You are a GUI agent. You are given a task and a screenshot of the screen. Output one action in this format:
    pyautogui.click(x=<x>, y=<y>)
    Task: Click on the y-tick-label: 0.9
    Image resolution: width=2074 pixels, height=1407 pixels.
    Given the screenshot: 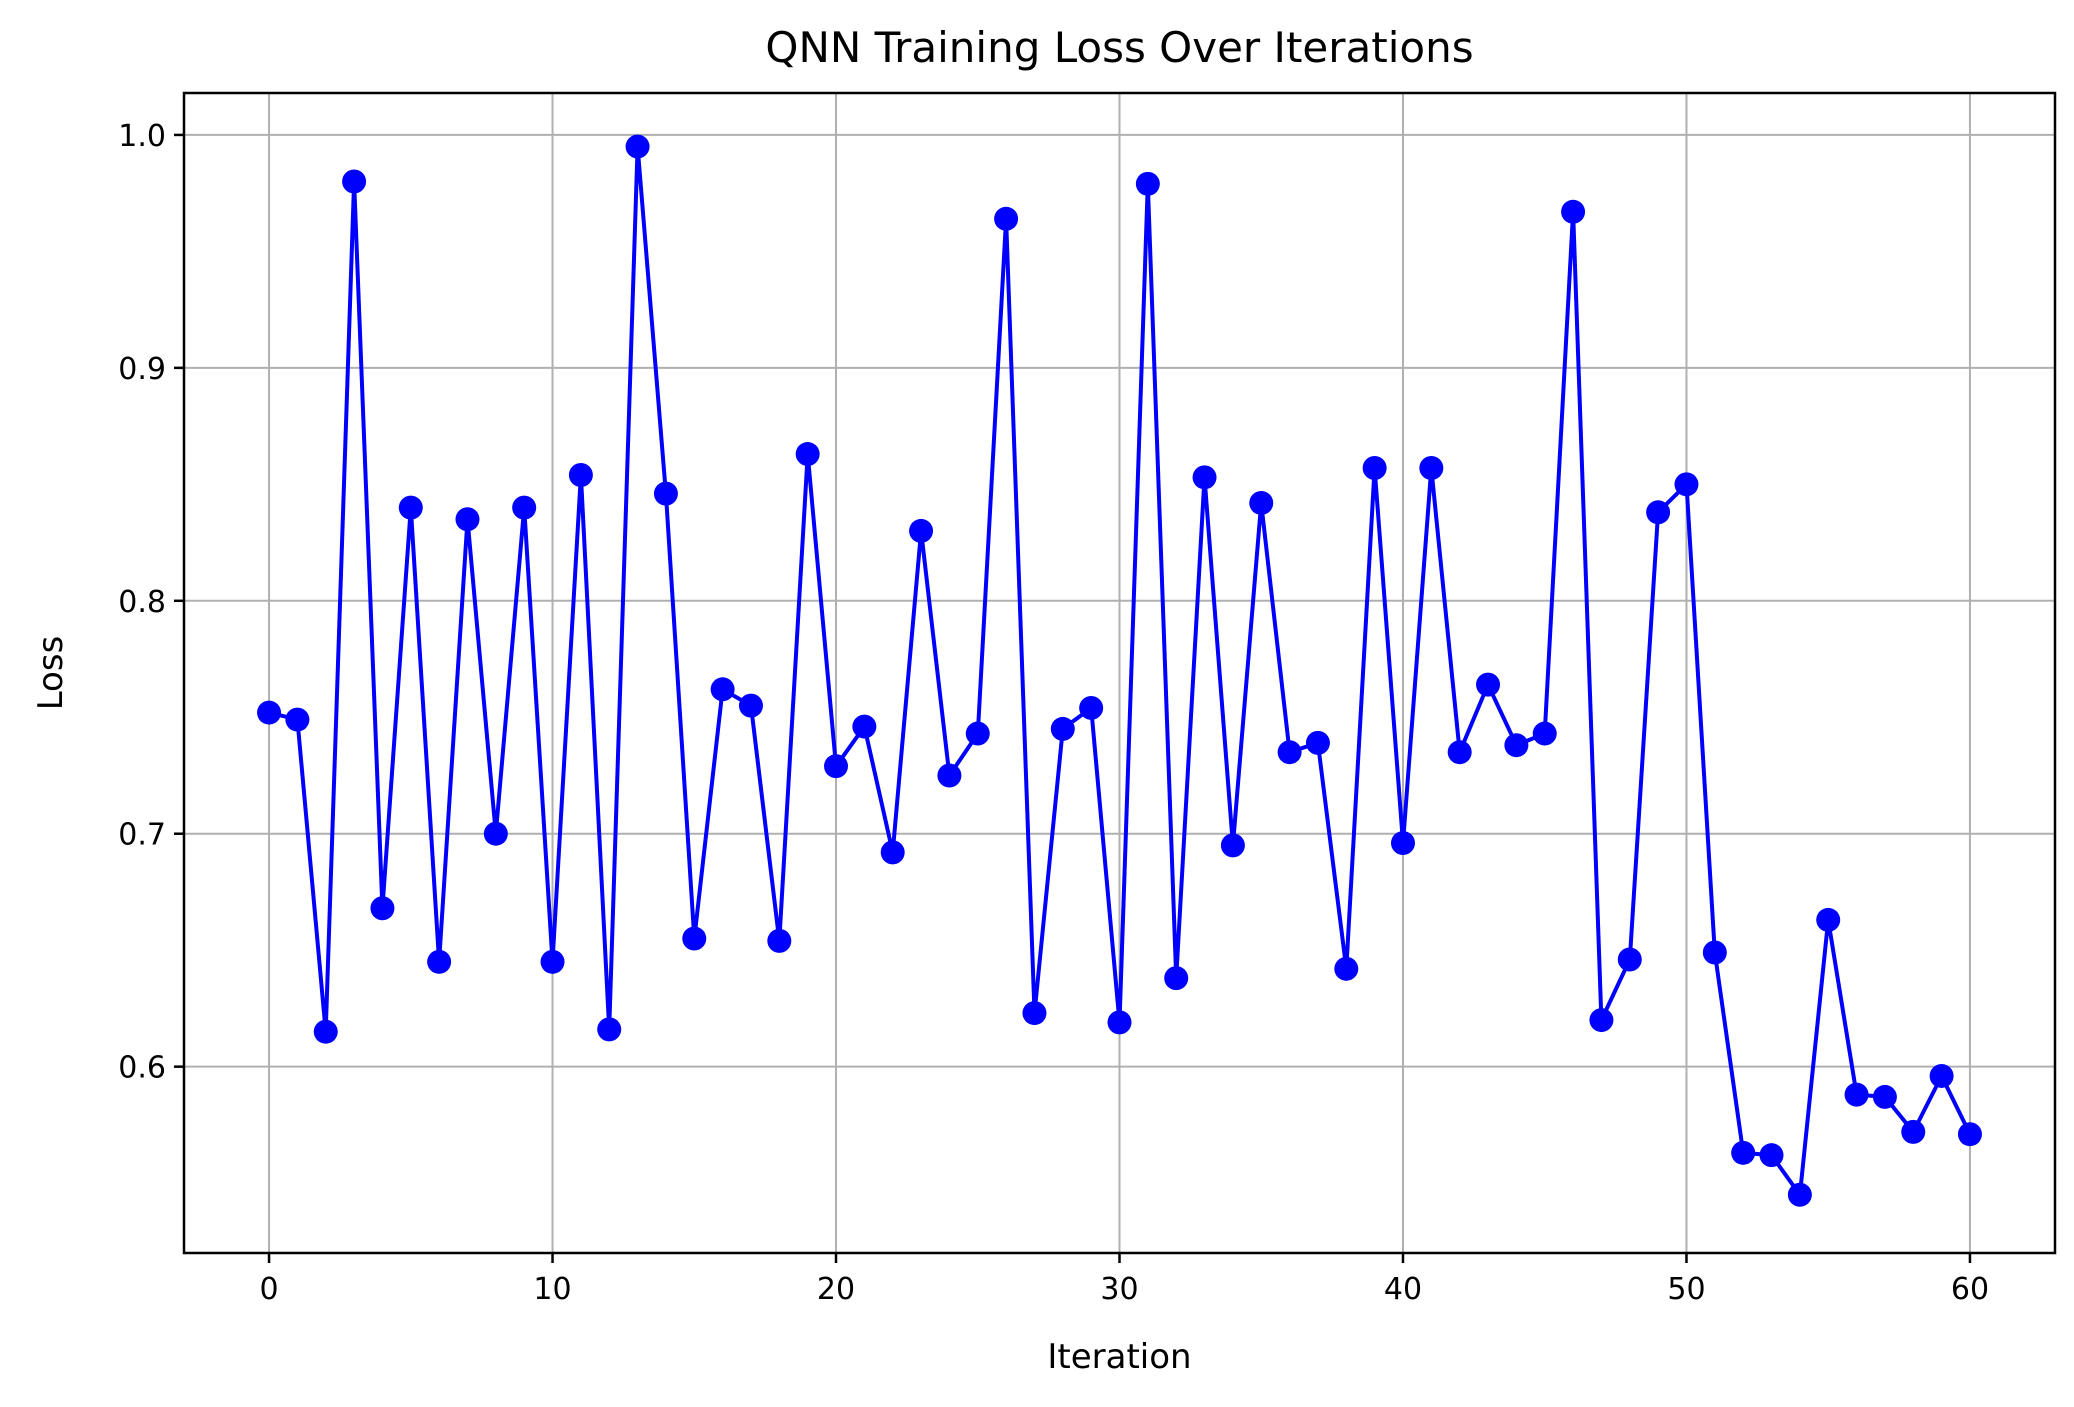 What is the action you would take?
    pyautogui.click(x=142, y=369)
    